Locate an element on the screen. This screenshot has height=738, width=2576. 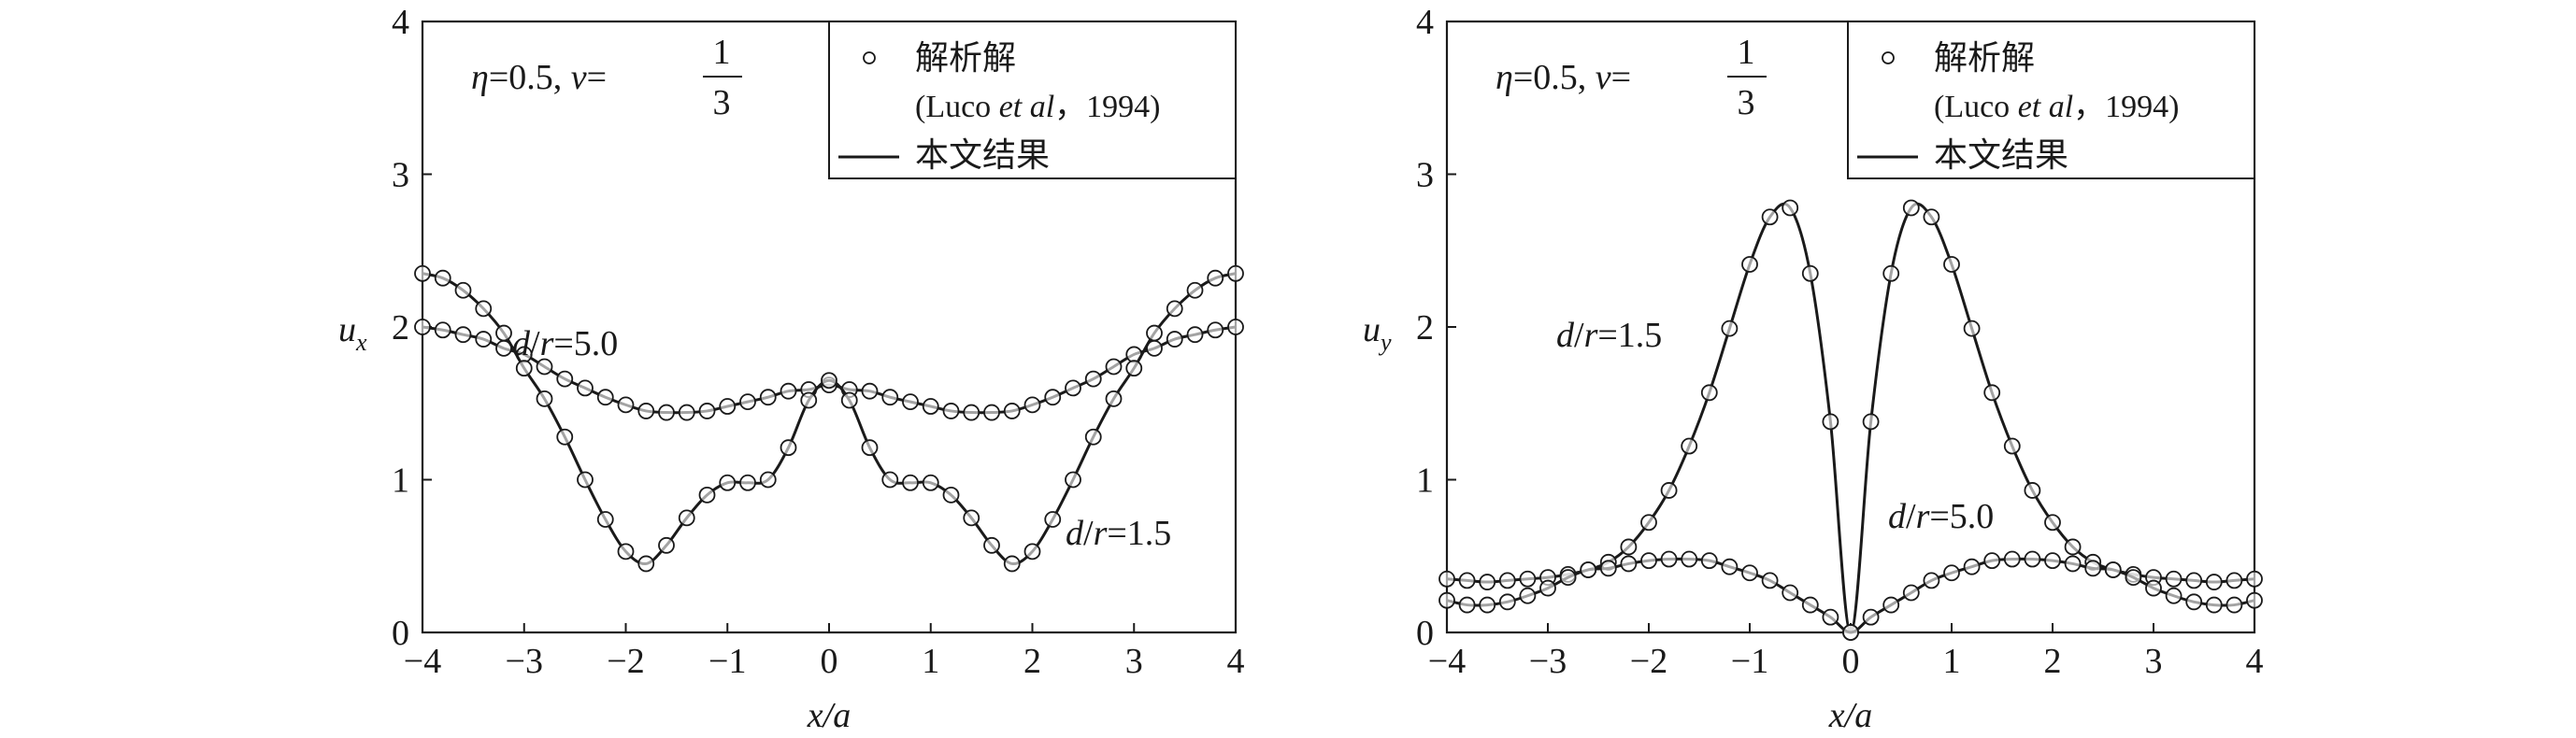
legend-box is located at coordinates (1032, 100).